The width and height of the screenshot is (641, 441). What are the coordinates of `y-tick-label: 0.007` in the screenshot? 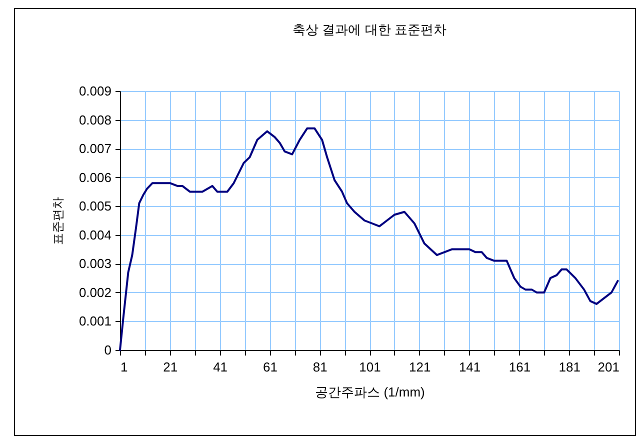 It's located at (95, 148).